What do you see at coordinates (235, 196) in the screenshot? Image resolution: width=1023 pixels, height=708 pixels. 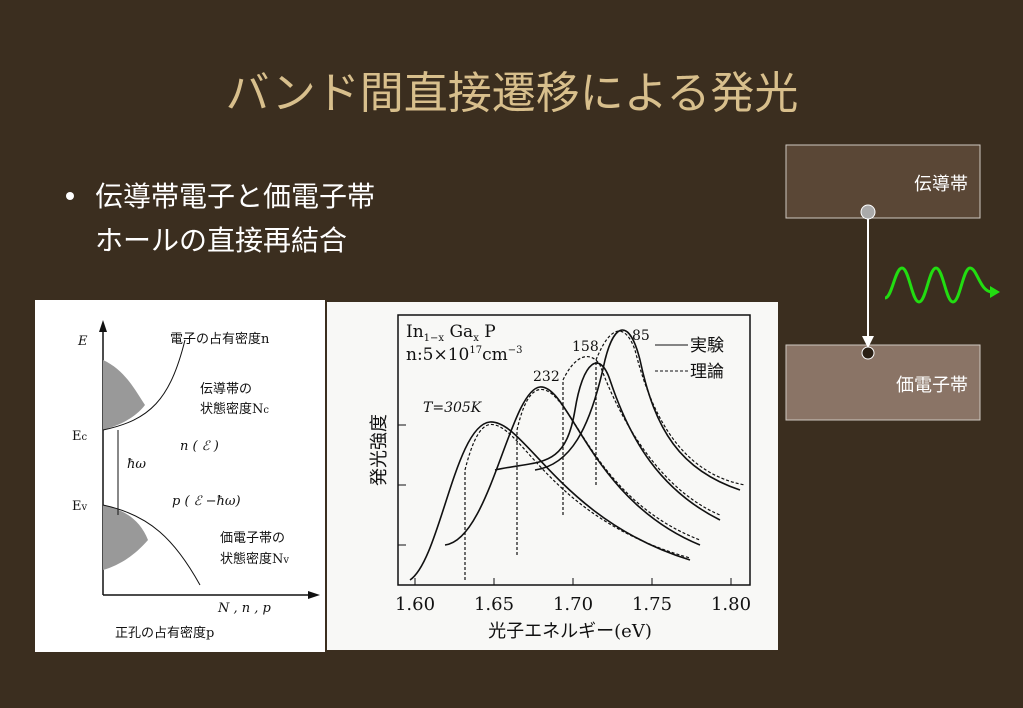 I see `bullet-line: 伝導帯電子と価電子帯` at bounding box center [235, 196].